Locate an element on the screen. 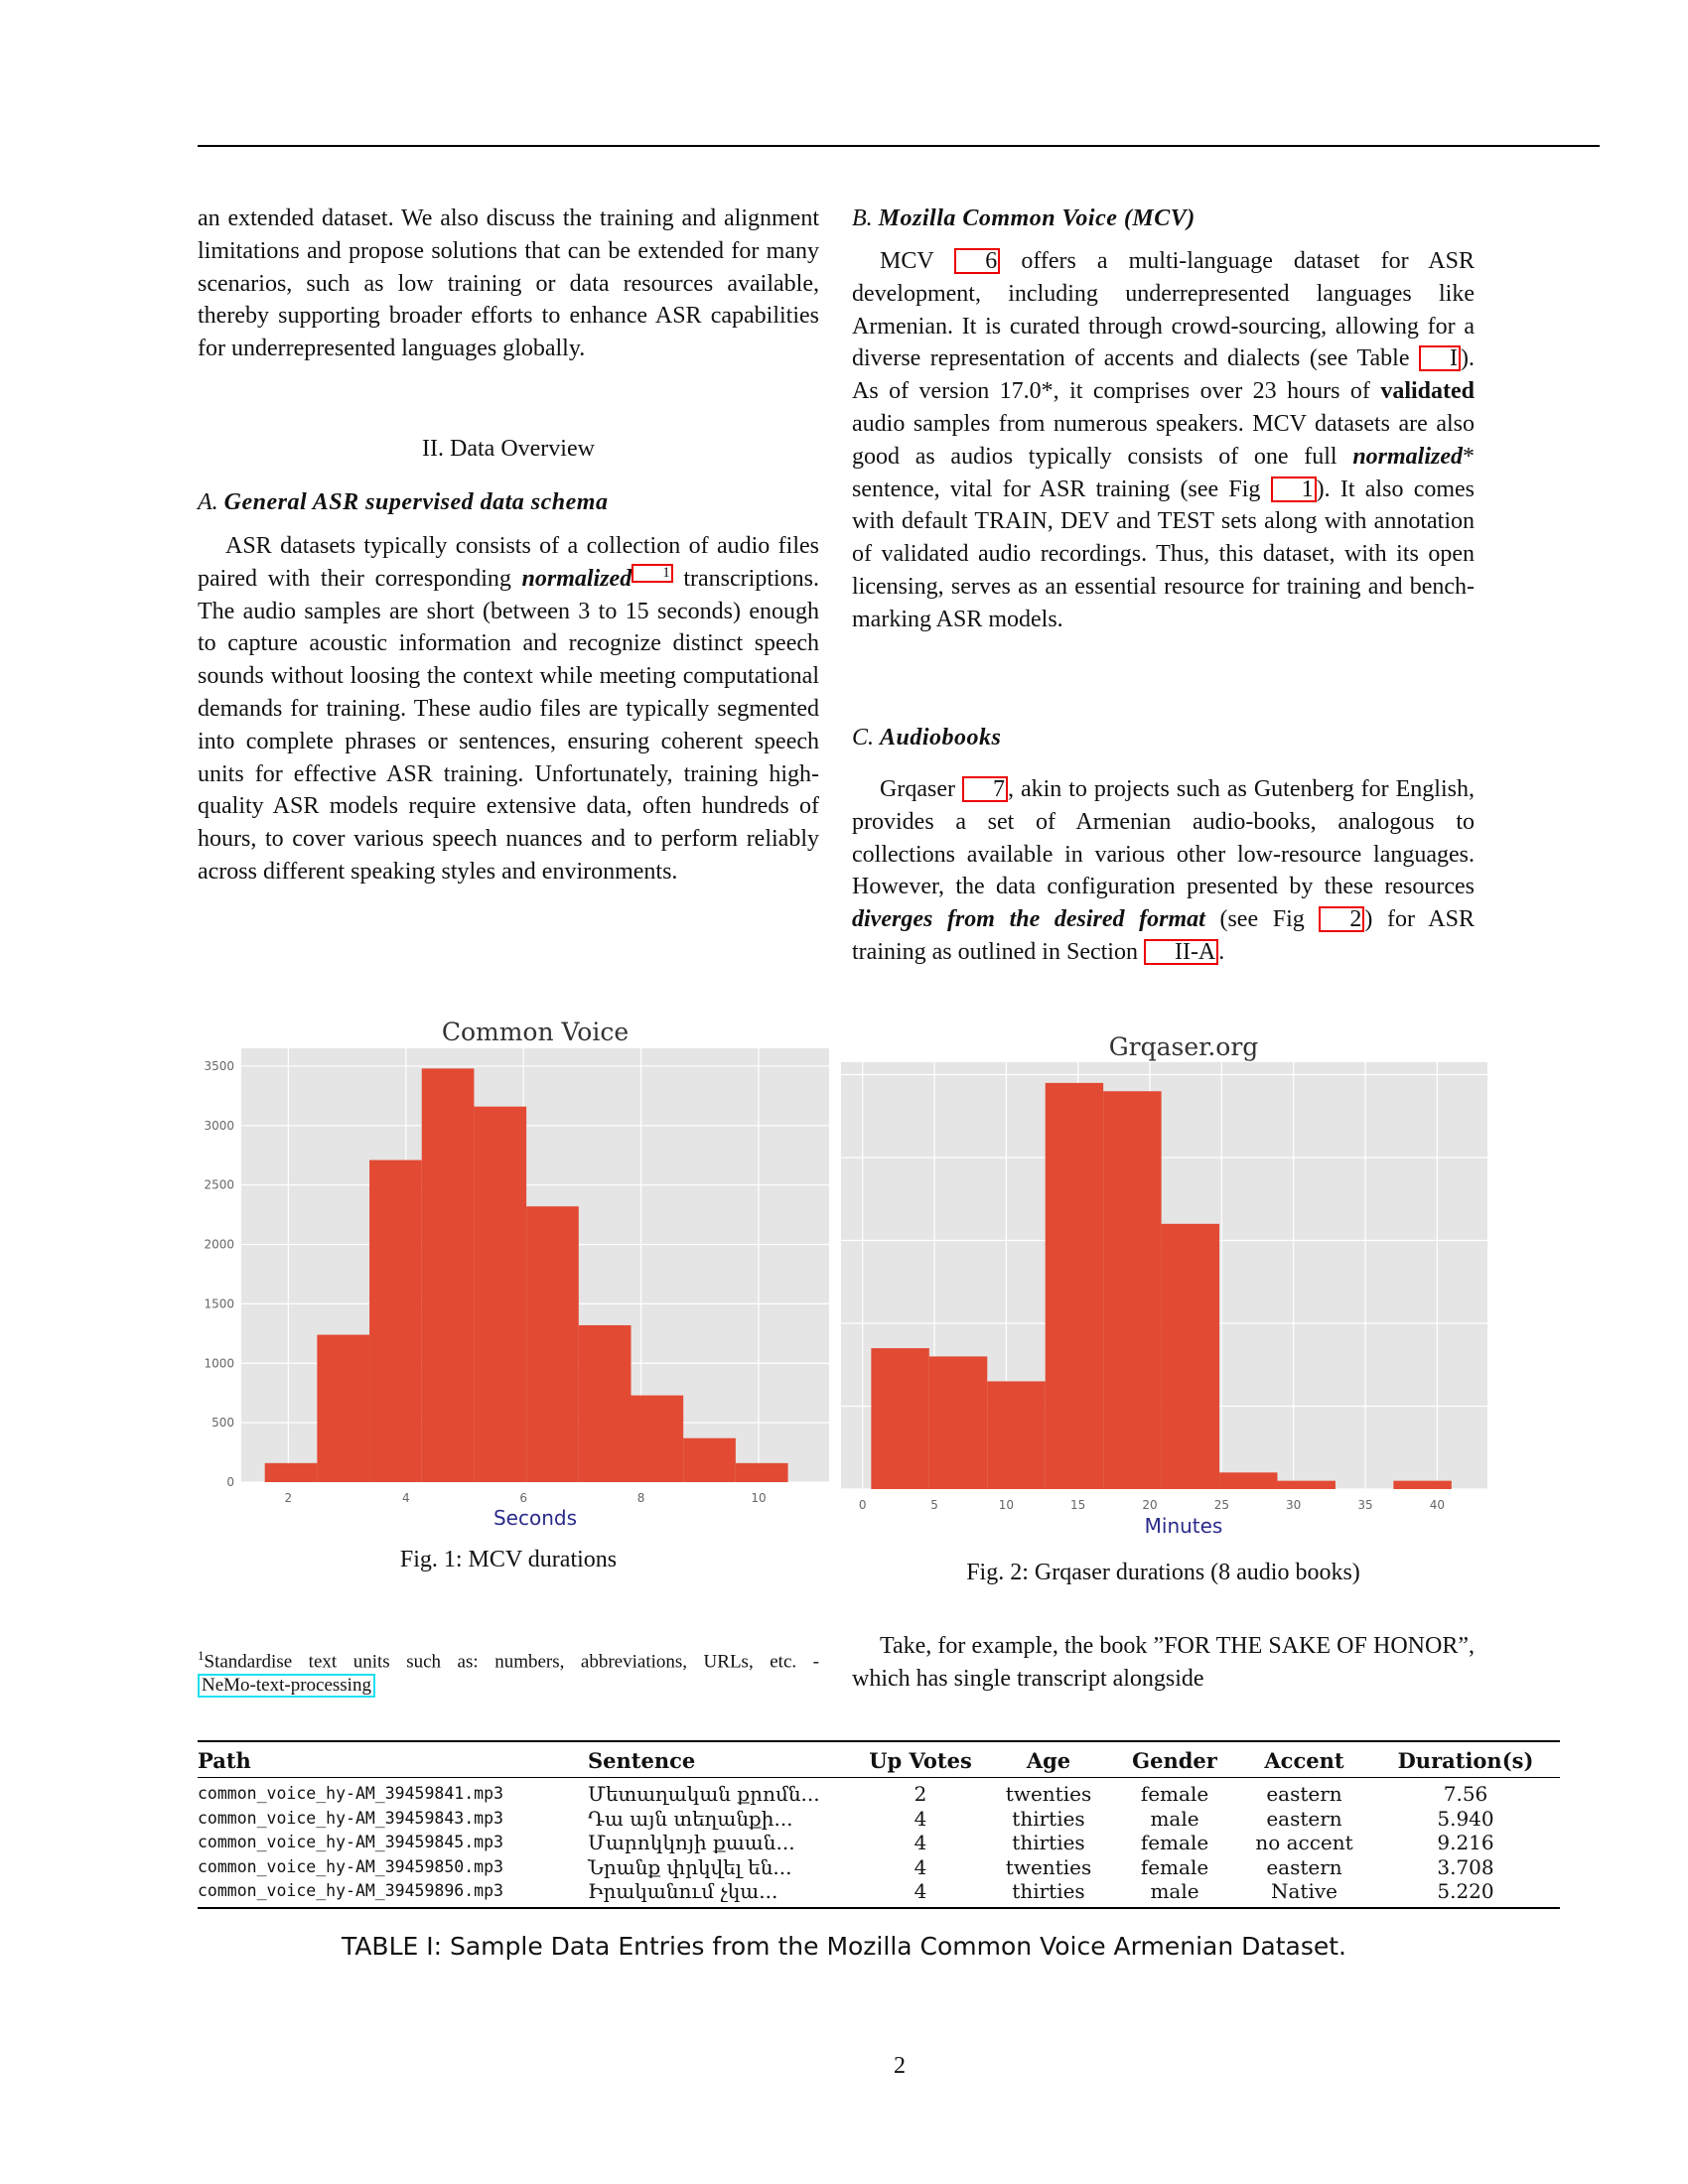  cell-duration: 7.56 is located at coordinates (1465, 1794).